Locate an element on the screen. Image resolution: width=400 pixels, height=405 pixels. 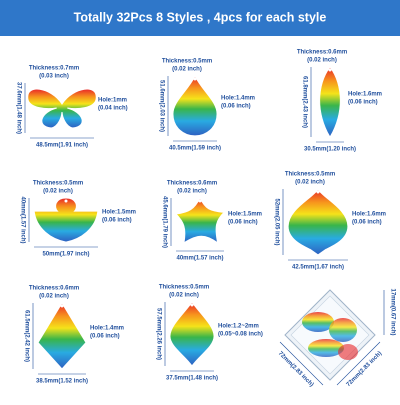
height-label: 52mm(2.05 inch) is located at coordinates (276, 221).